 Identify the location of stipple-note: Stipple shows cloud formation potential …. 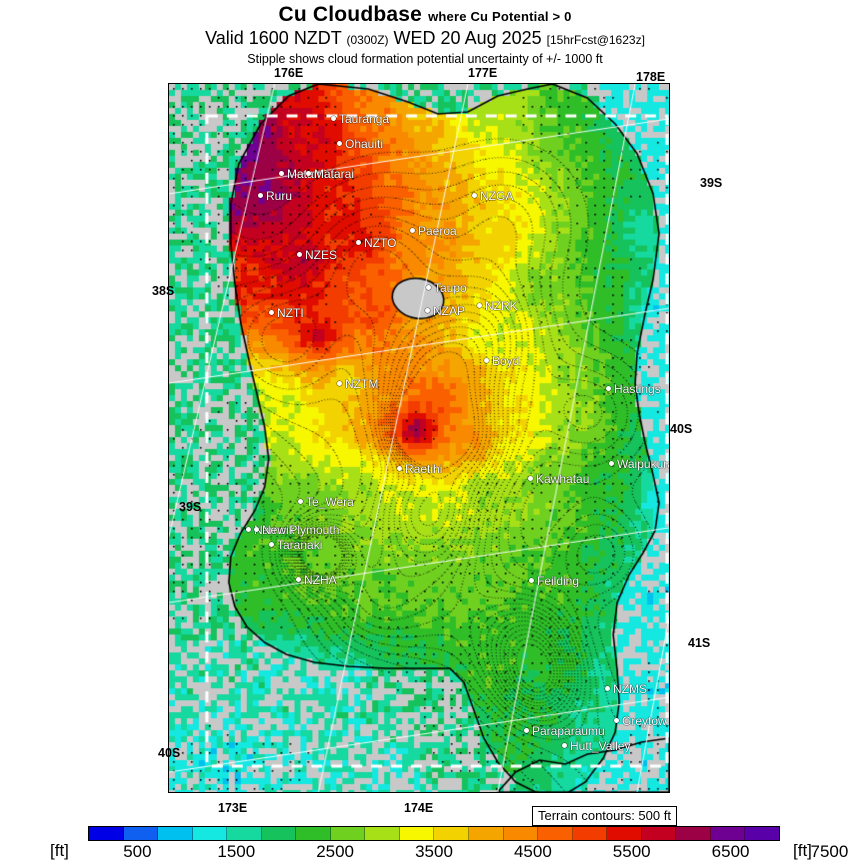
(425, 59).